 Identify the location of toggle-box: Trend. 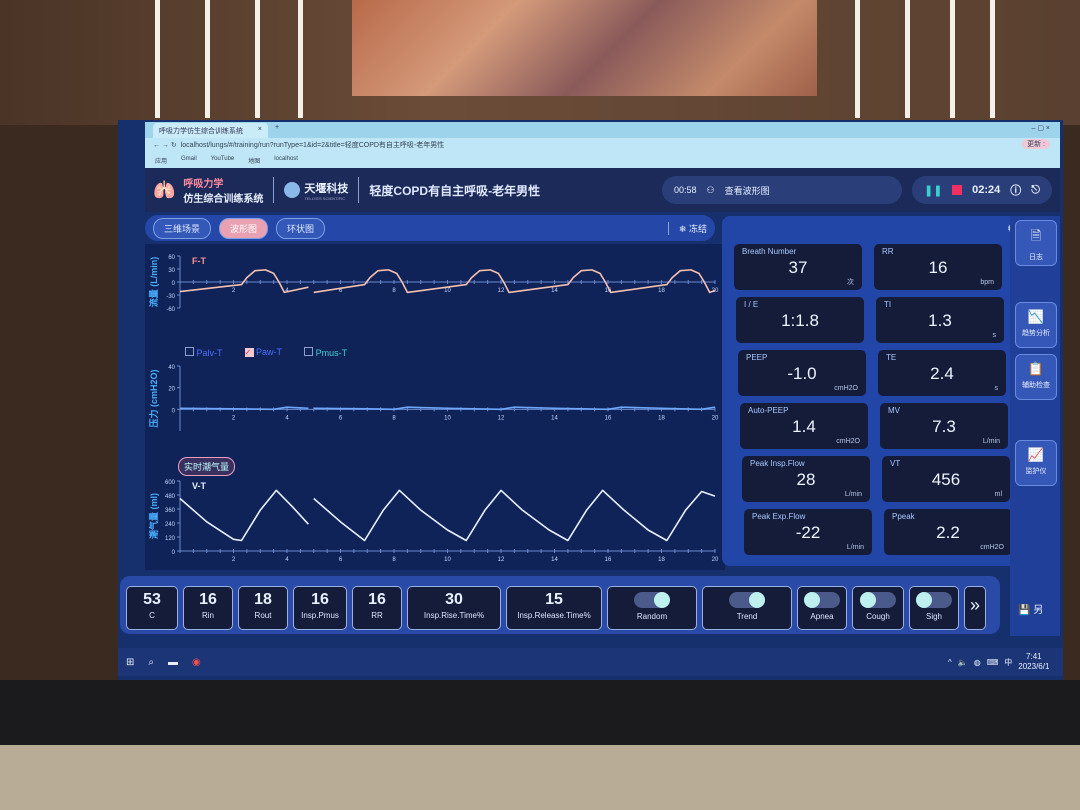
(747, 608).